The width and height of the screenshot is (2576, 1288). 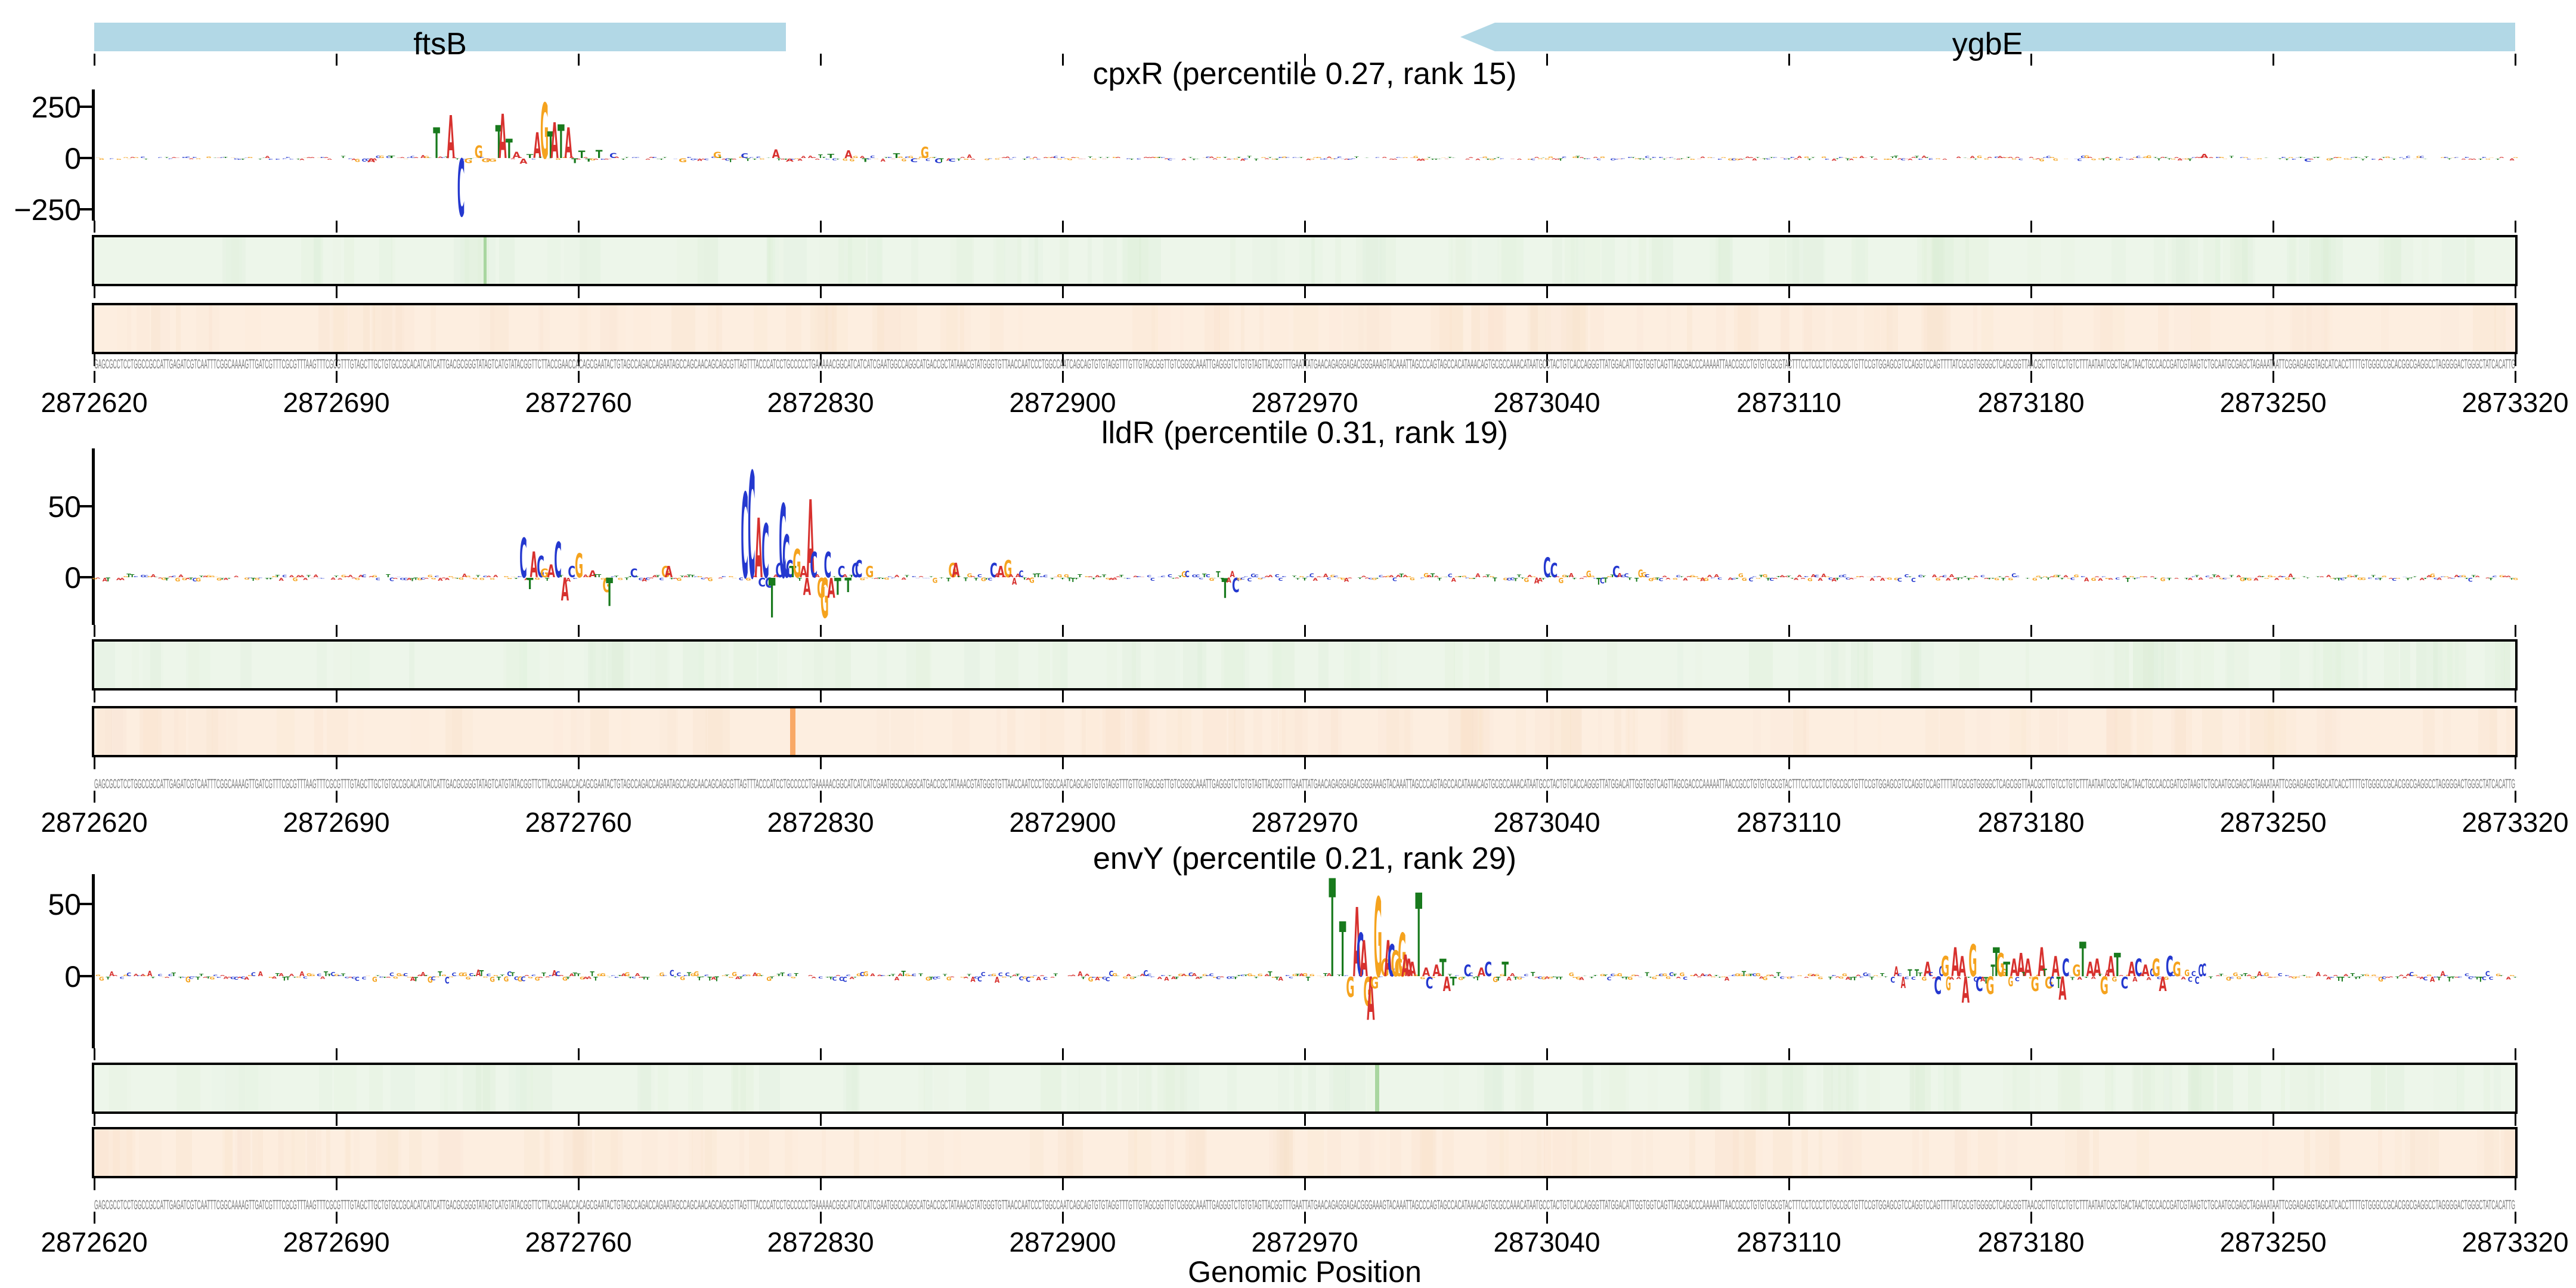 I want to click on y-axis-tick, so click(x=86, y=107).